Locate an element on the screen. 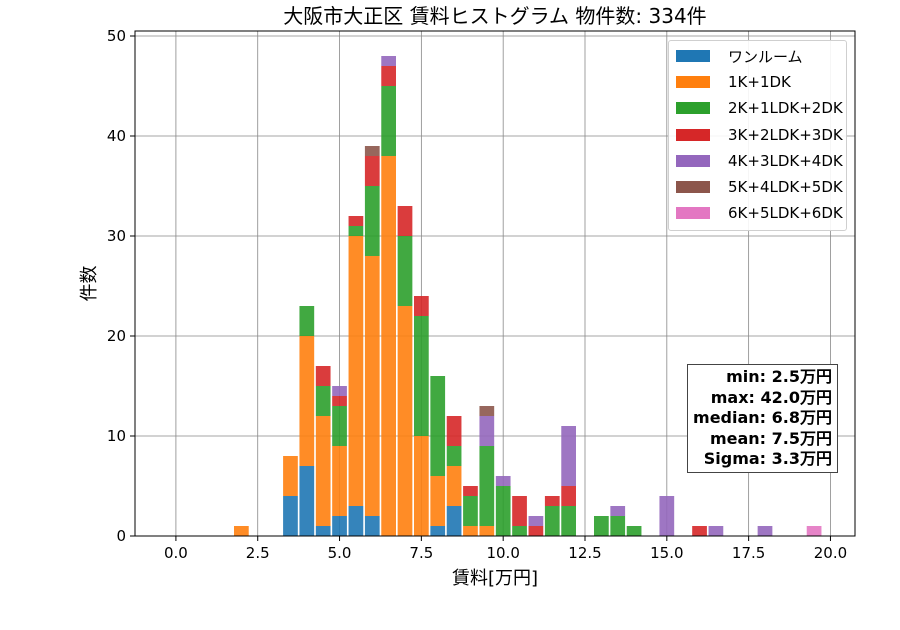 The width and height of the screenshot is (900, 630). legend-item: ワンルーム is located at coordinates (757, 56).